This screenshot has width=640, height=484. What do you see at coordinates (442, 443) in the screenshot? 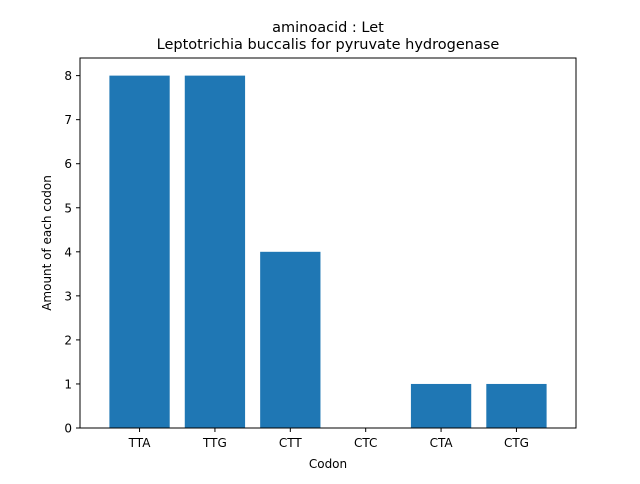
I see `x-tick-label-cta: CTA` at bounding box center [442, 443].